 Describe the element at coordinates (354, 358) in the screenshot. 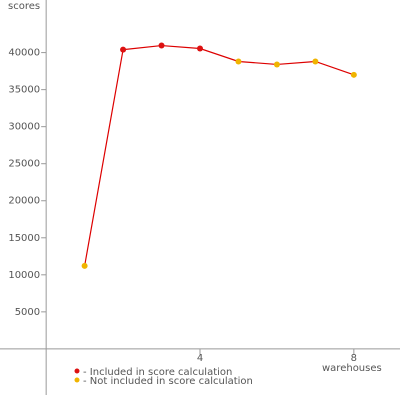

I see `x-tick-label: 8` at that location.